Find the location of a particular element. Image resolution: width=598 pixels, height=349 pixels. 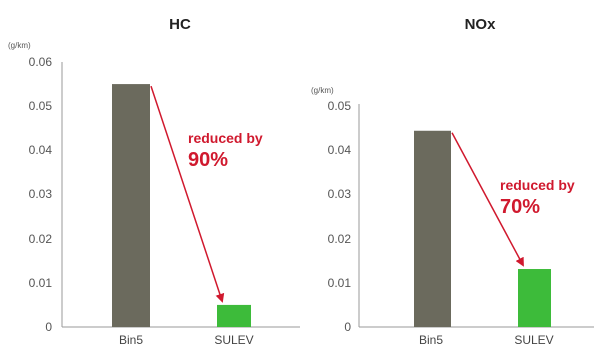

nox-reduction-arrow is located at coordinates (487, 199).